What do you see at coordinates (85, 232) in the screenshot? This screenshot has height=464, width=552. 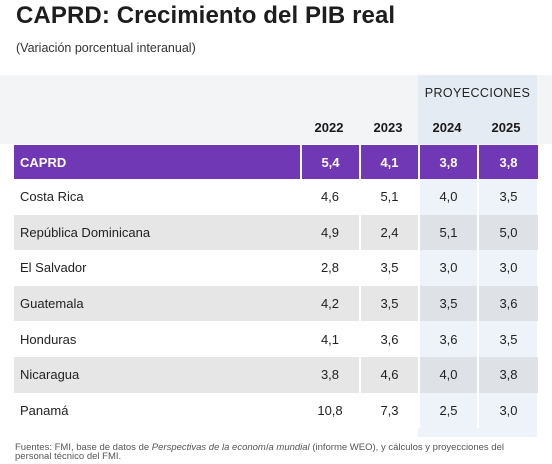 I see `row-label: República Dominicana` at bounding box center [85, 232].